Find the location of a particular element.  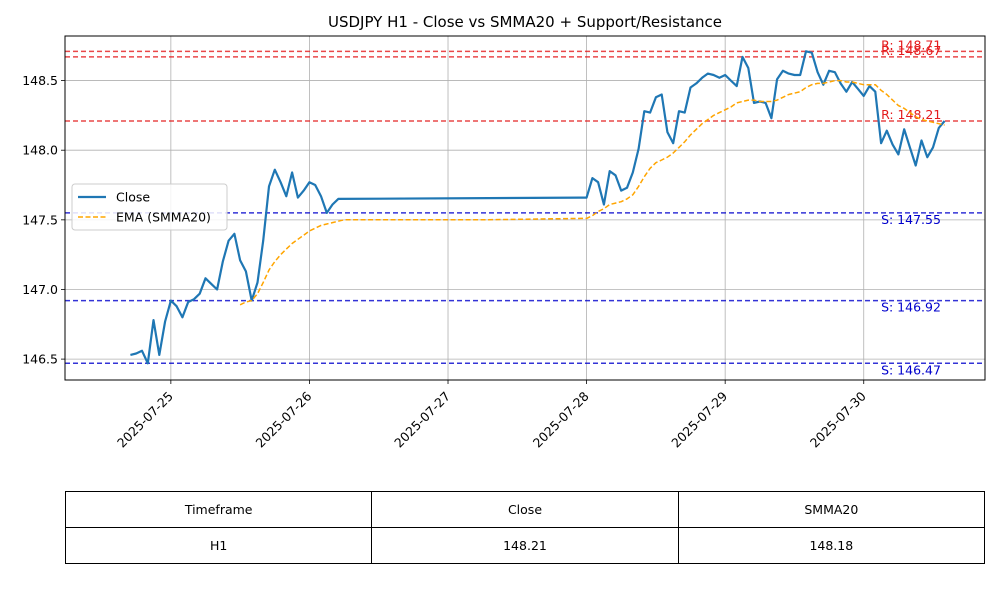

x-tick-label: 2025-07-27 is located at coordinates (422, 420).